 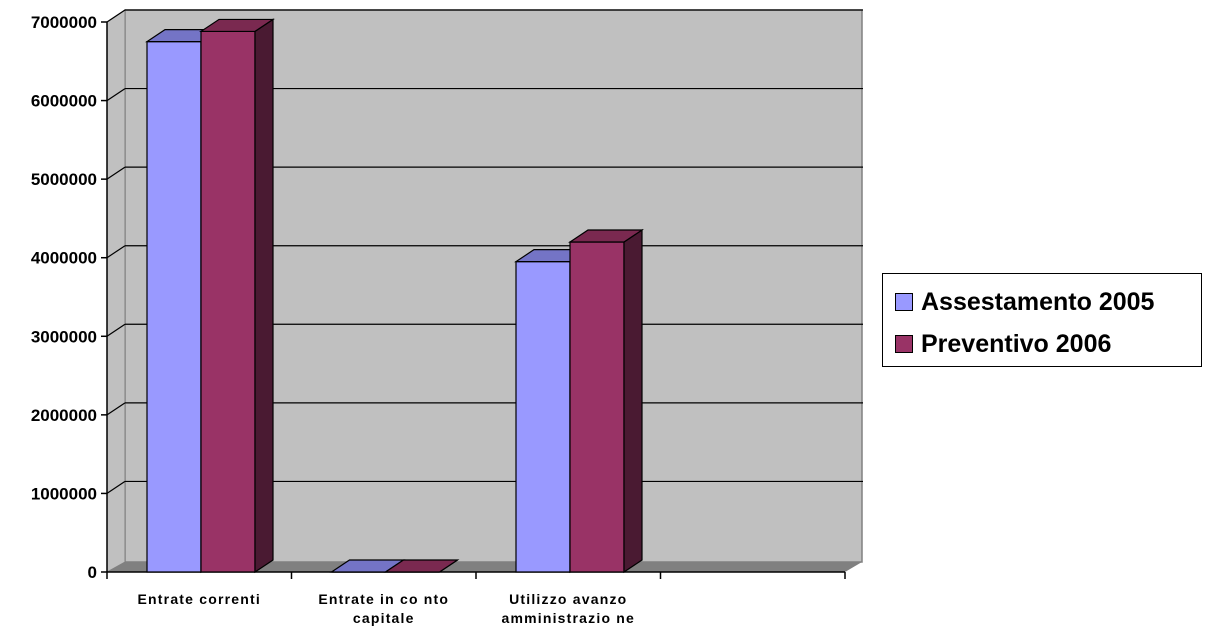 I want to click on y-tick-label: 0, so click(x=92, y=572).